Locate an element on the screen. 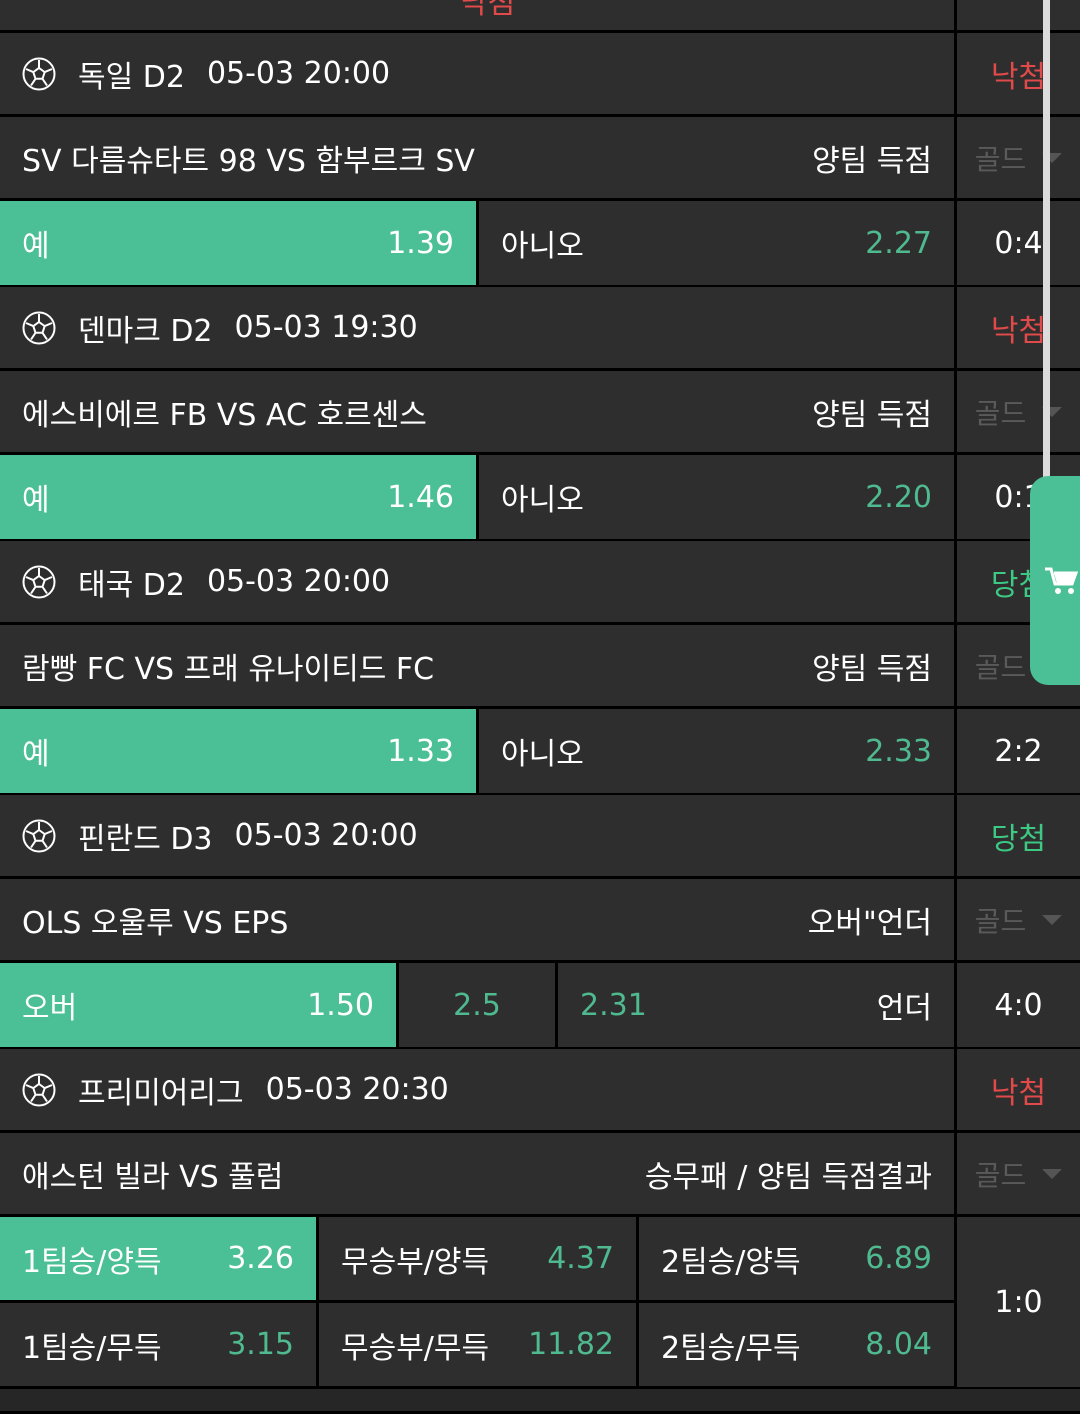 Image resolution: width=1080 pixels, height=1414 pixels. odds-option: 2팀승/양득 6.89 is located at coordinates (796, 1258).